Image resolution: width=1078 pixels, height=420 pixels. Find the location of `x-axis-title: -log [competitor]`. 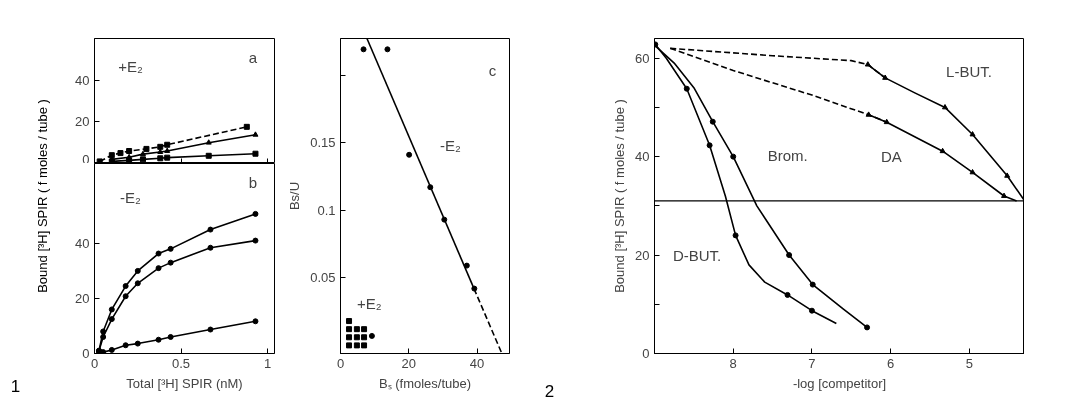

x-axis-title: -log [competitor] is located at coordinates (839, 383).